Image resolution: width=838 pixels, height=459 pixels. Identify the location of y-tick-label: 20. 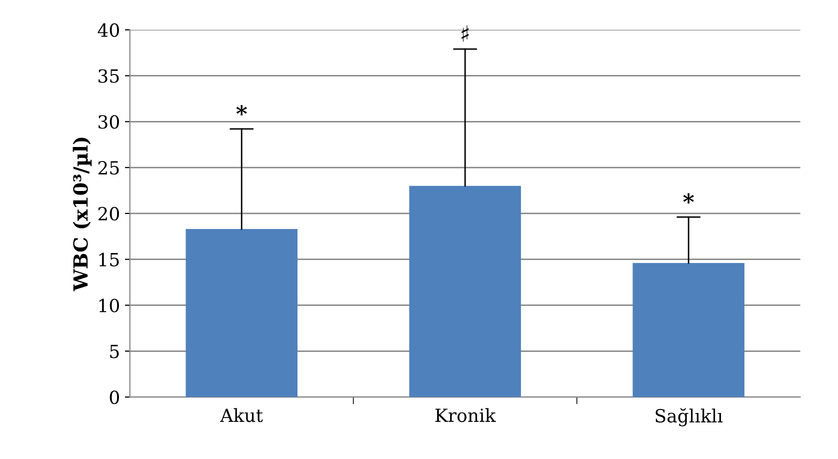
(108, 213).